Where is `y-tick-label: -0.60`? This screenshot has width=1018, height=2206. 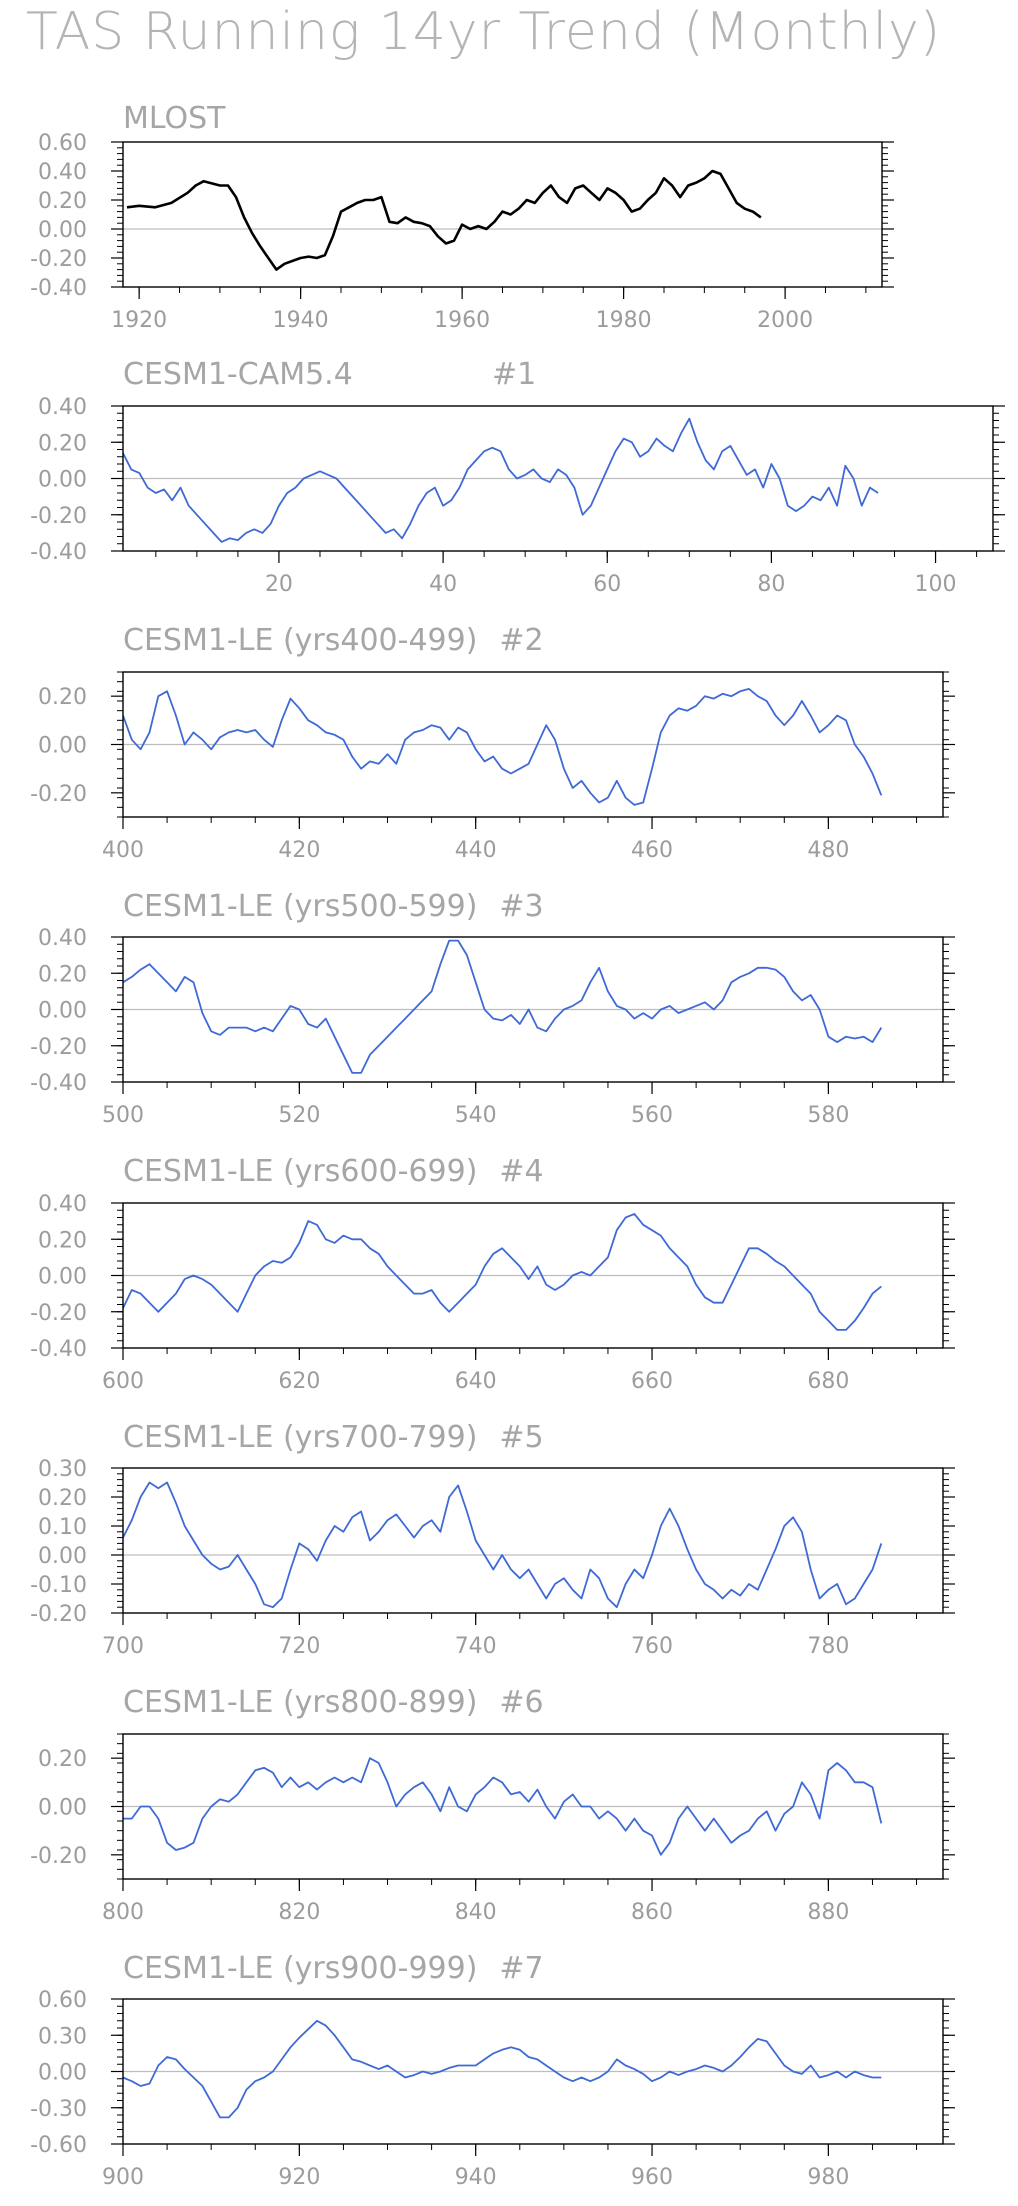
y-tick-label: -0.60 is located at coordinates (58, 2145).